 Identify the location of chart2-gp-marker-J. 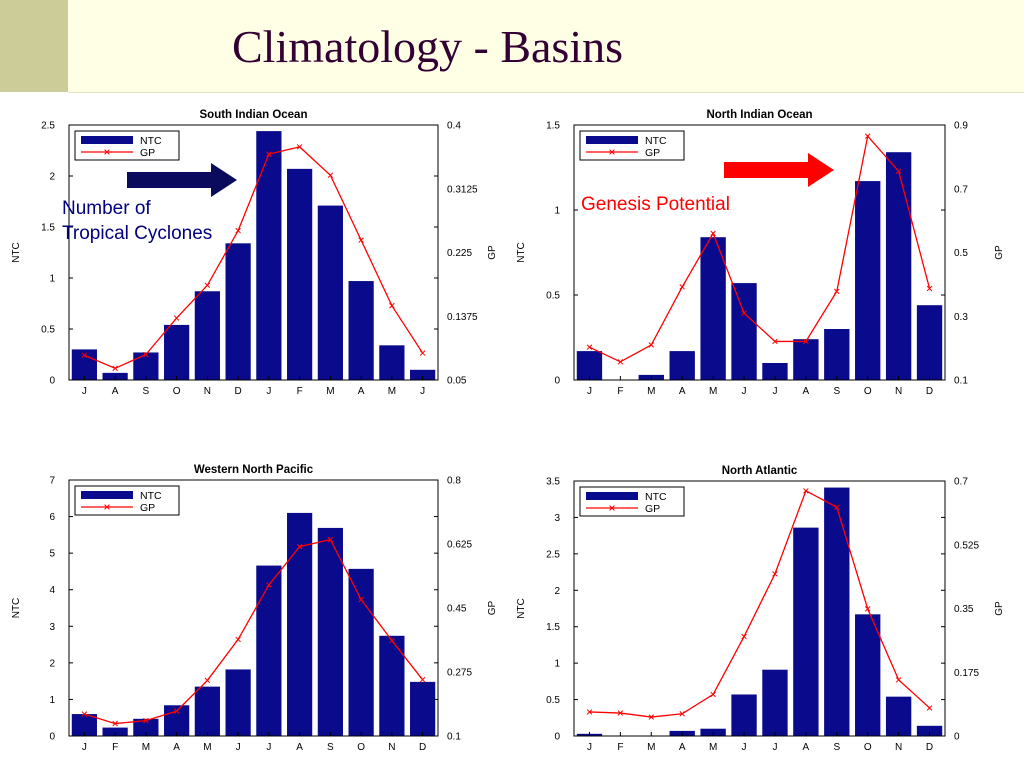
(744, 313).